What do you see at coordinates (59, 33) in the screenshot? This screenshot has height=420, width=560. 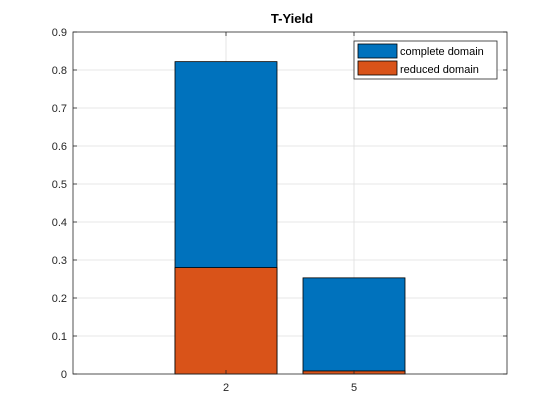 I see `y-tick-label: 0.9` at bounding box center [59, 33].